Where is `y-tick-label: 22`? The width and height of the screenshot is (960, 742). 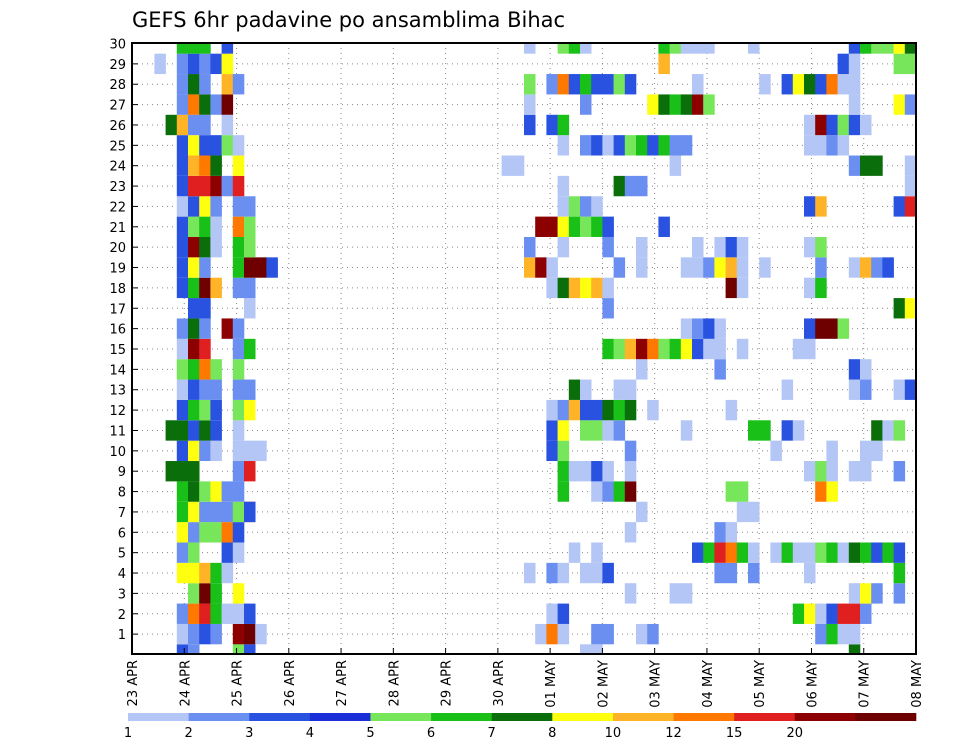
y-tick-label: 22 is located at coordinates (117, 207).